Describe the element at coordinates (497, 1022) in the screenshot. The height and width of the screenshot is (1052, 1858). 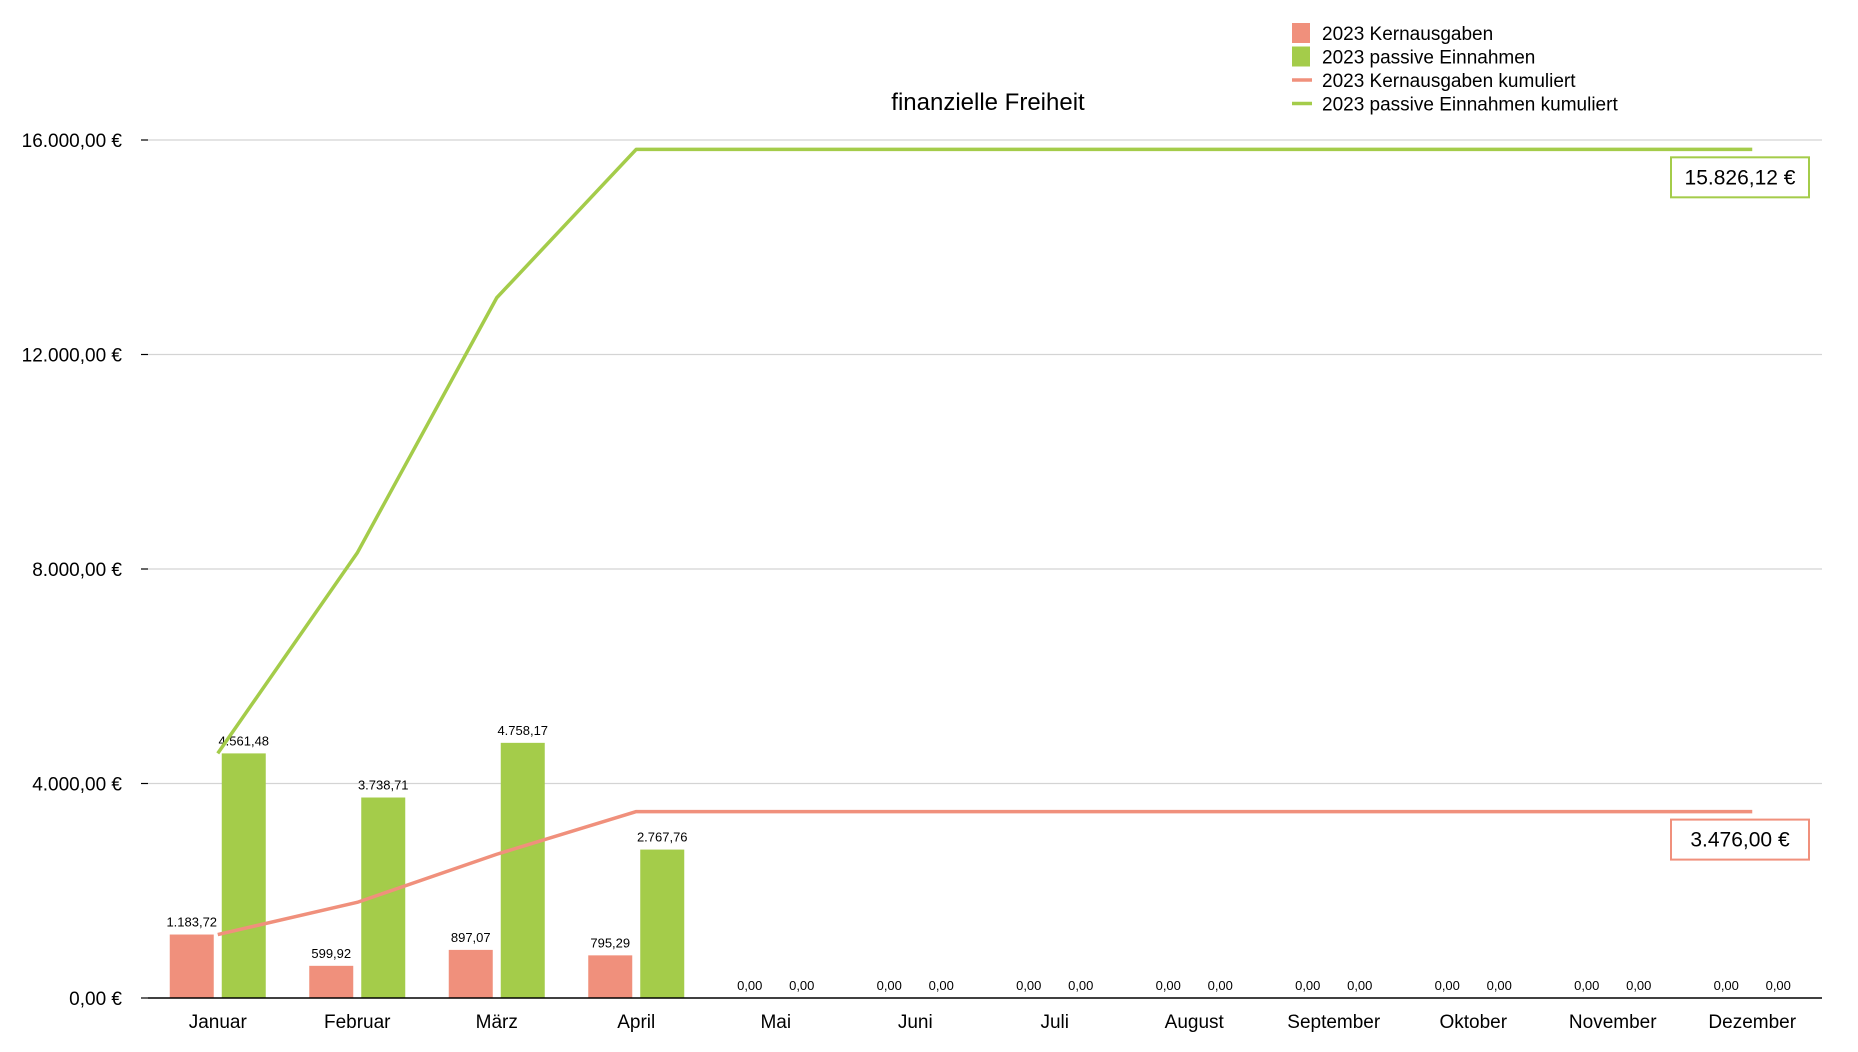
I see `x-tick-label: März` at that location.